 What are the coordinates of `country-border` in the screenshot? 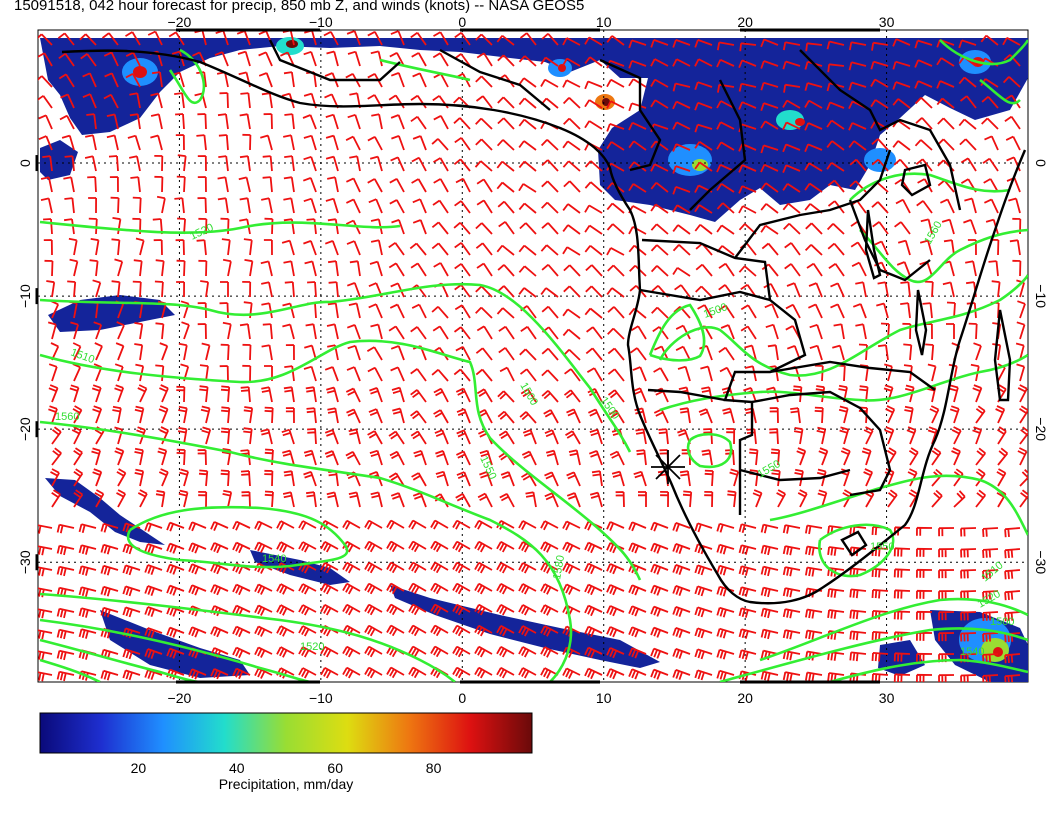 It's located at (686, 395).